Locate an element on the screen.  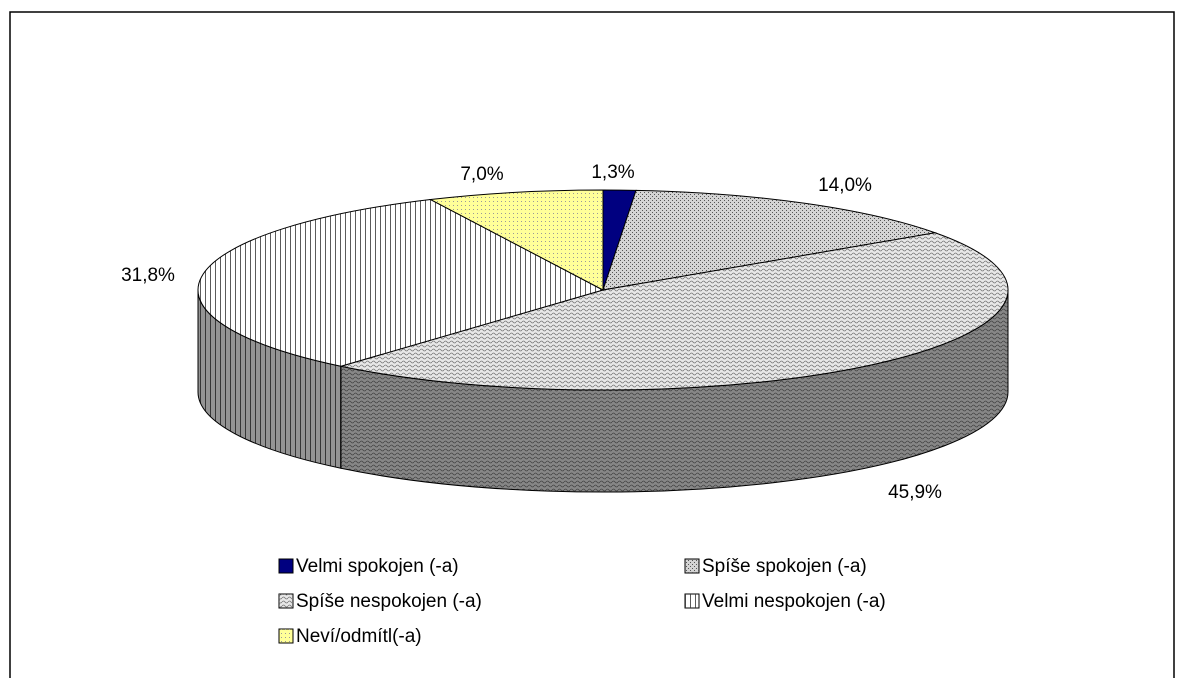
data-label: 31,8% is located at coordinates (148, 275).